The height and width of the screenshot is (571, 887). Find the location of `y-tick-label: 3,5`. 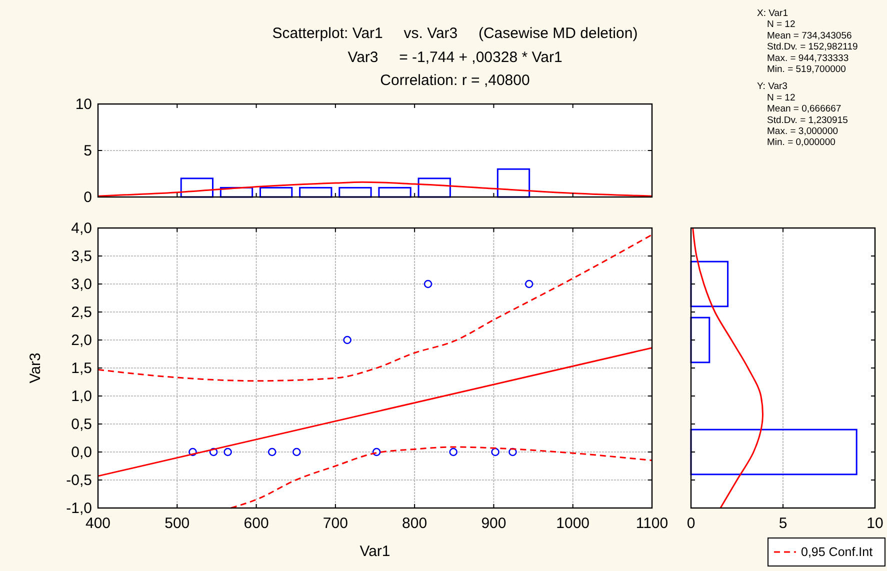

y-tick-label: 3,5 is located at coordinates (81, 256).